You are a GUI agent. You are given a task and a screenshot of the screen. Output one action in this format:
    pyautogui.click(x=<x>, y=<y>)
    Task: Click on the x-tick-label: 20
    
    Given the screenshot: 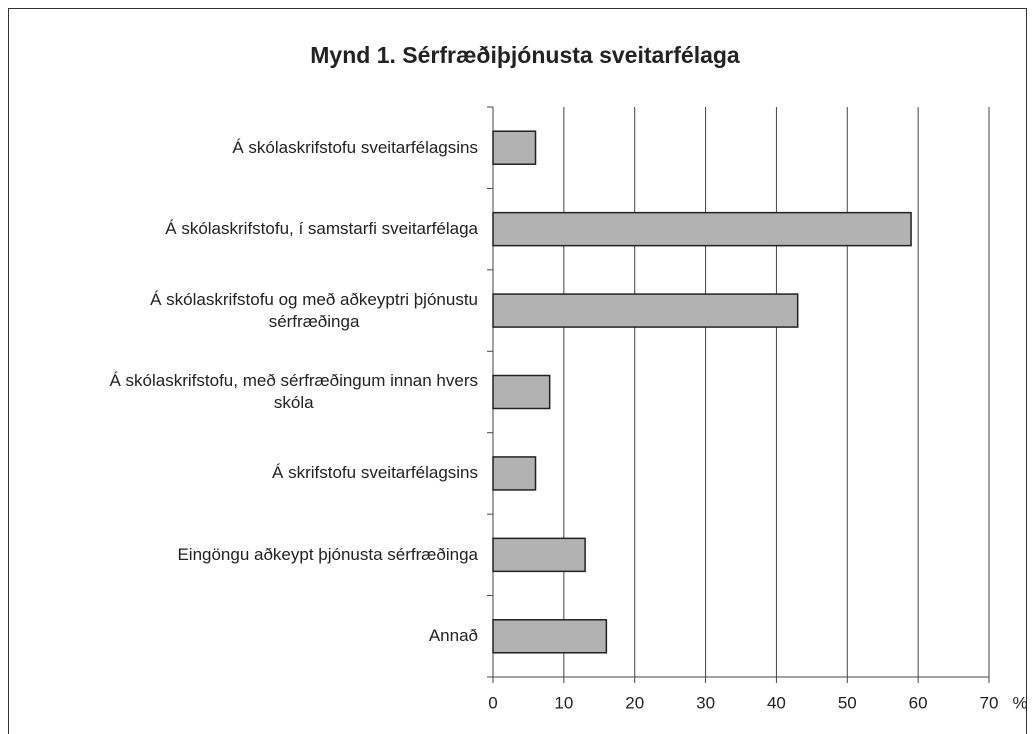 What is the action you would take?
    pyautogui.click(x=634, y=702)
    